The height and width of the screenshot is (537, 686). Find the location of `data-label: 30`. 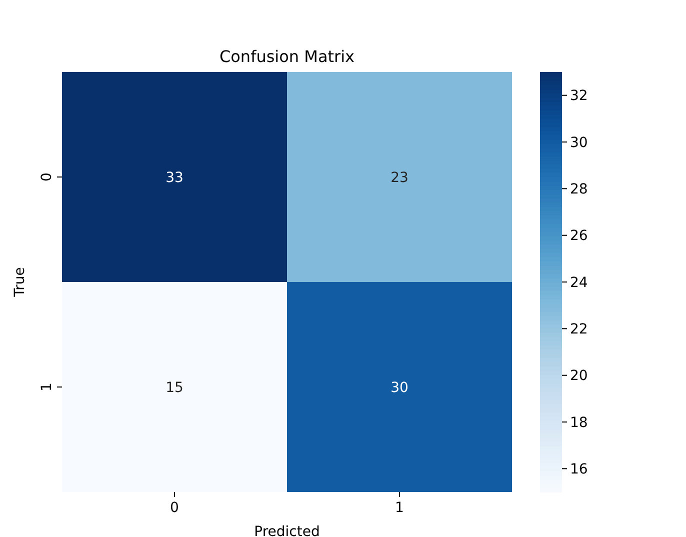

data-label: 30 is located at coordinates (399, 388).